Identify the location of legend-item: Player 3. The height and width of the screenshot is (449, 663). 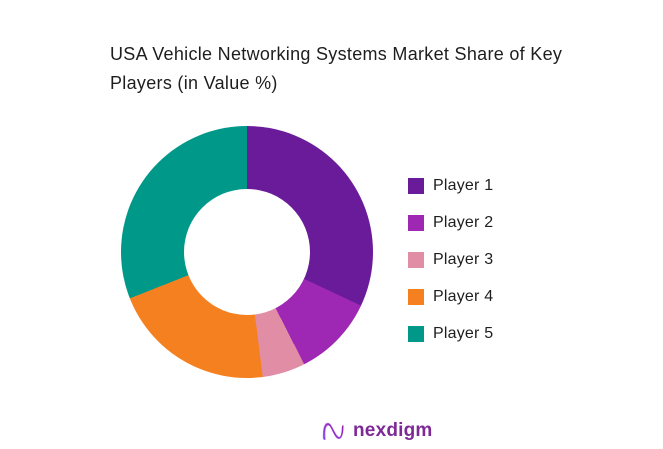
(450, 260).